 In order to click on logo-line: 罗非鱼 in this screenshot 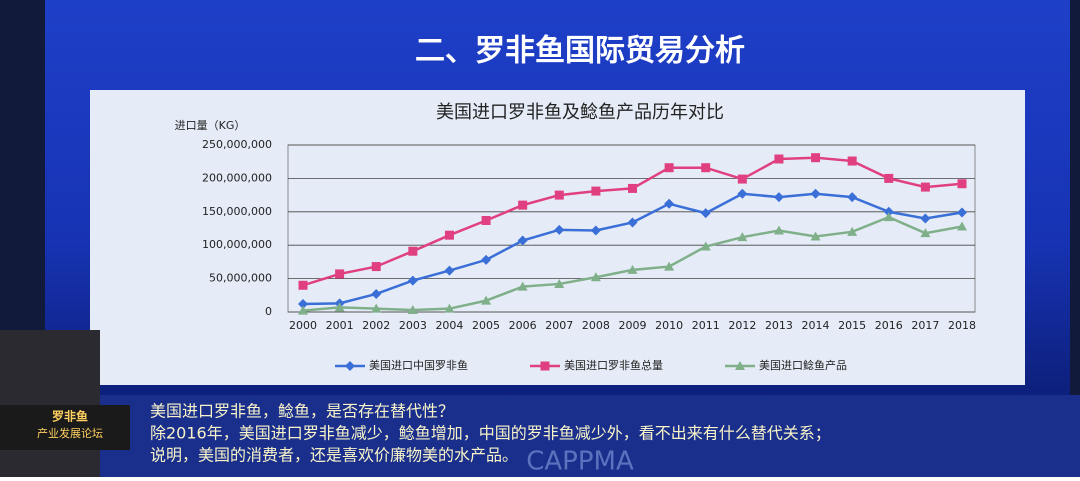, I will do `click(70, 416)`.